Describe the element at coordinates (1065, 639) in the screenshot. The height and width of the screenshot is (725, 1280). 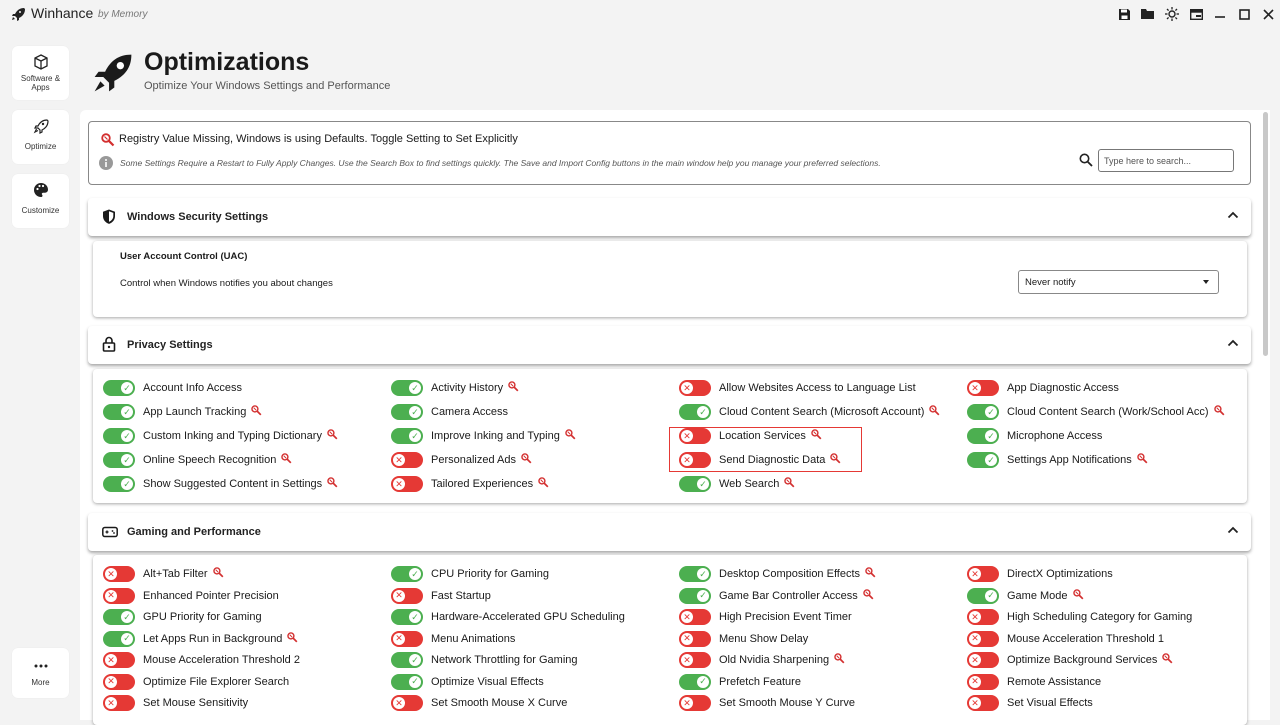
I see `setting-item: ✕ Mouse Acceleration Threshold 1` at that location.